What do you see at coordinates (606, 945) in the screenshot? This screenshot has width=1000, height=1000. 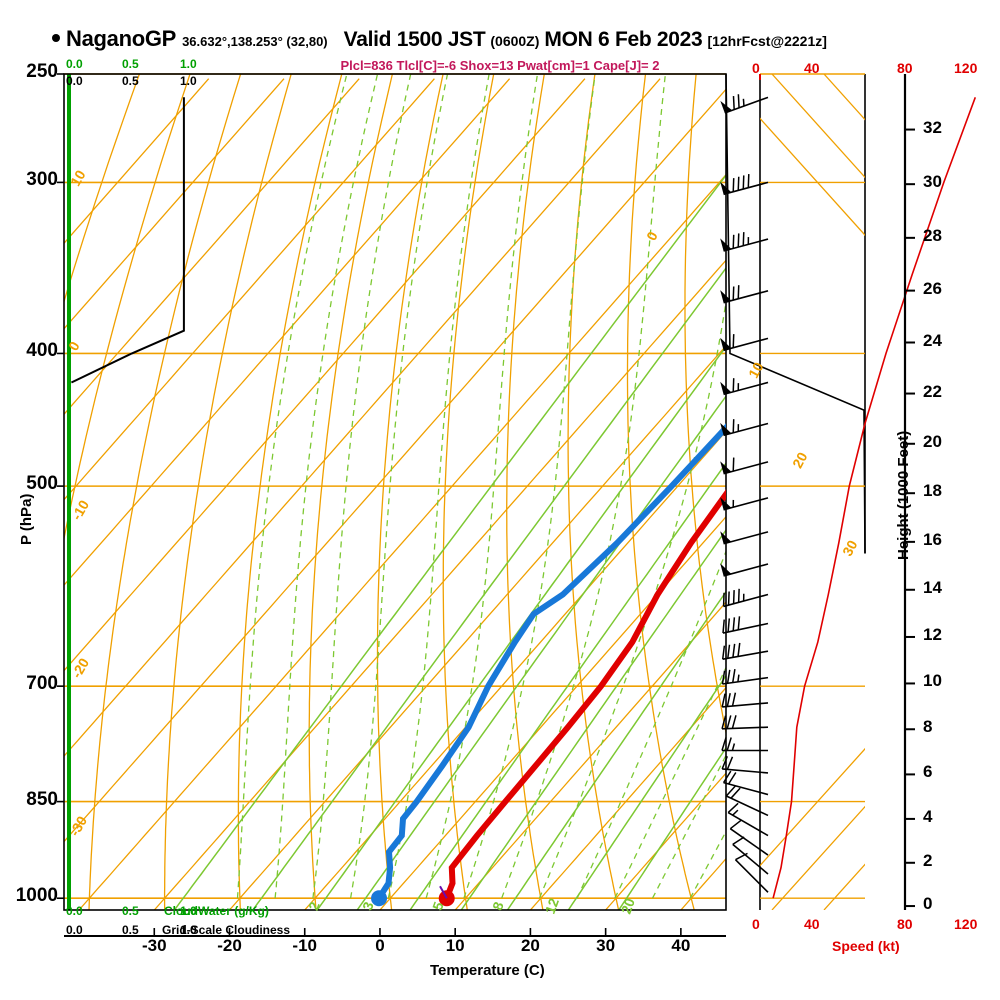 I see `temperature-tick-label: 30` at bounding box center [606, 945].